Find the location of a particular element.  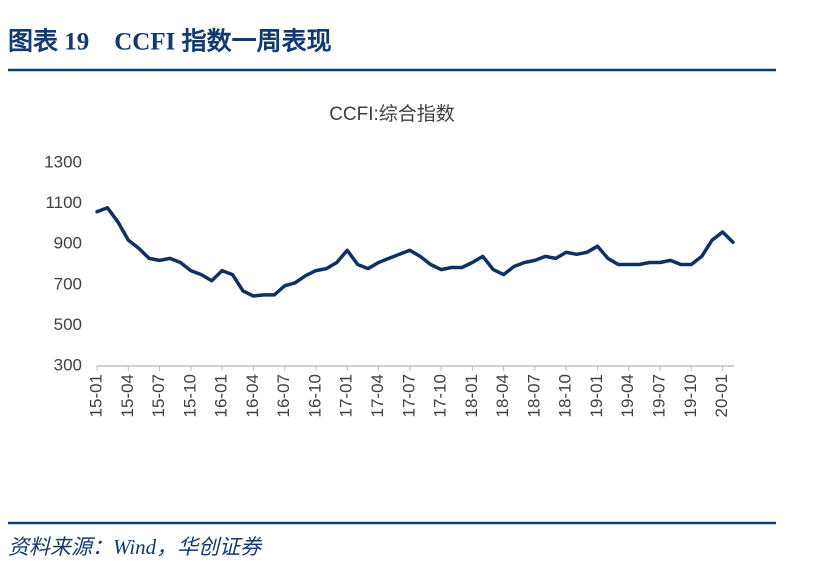

x-tick-label: 17-10 is located at coordinates (440, 395).